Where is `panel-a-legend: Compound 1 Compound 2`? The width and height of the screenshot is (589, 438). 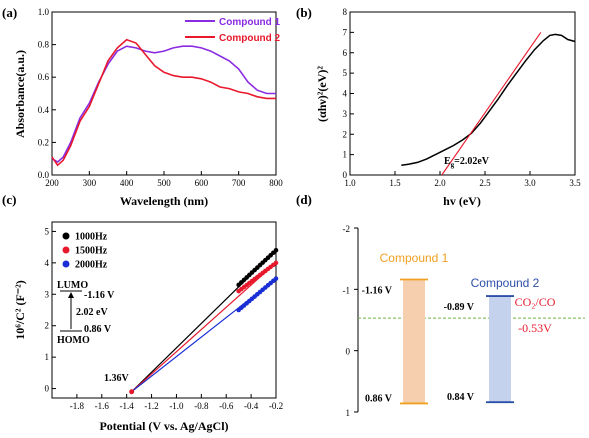 panel-a-legend: Compound 1 Compound 2 is located at coordinates (233, 30).